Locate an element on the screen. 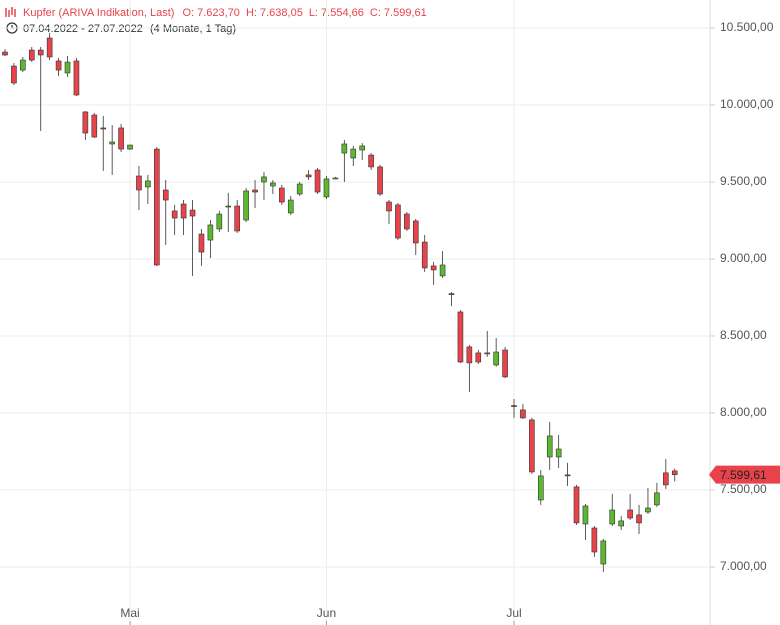 This screenshot has width=780, height=625. ohlc-label: L: 7.554,66 is located at coordinates (336, 13).